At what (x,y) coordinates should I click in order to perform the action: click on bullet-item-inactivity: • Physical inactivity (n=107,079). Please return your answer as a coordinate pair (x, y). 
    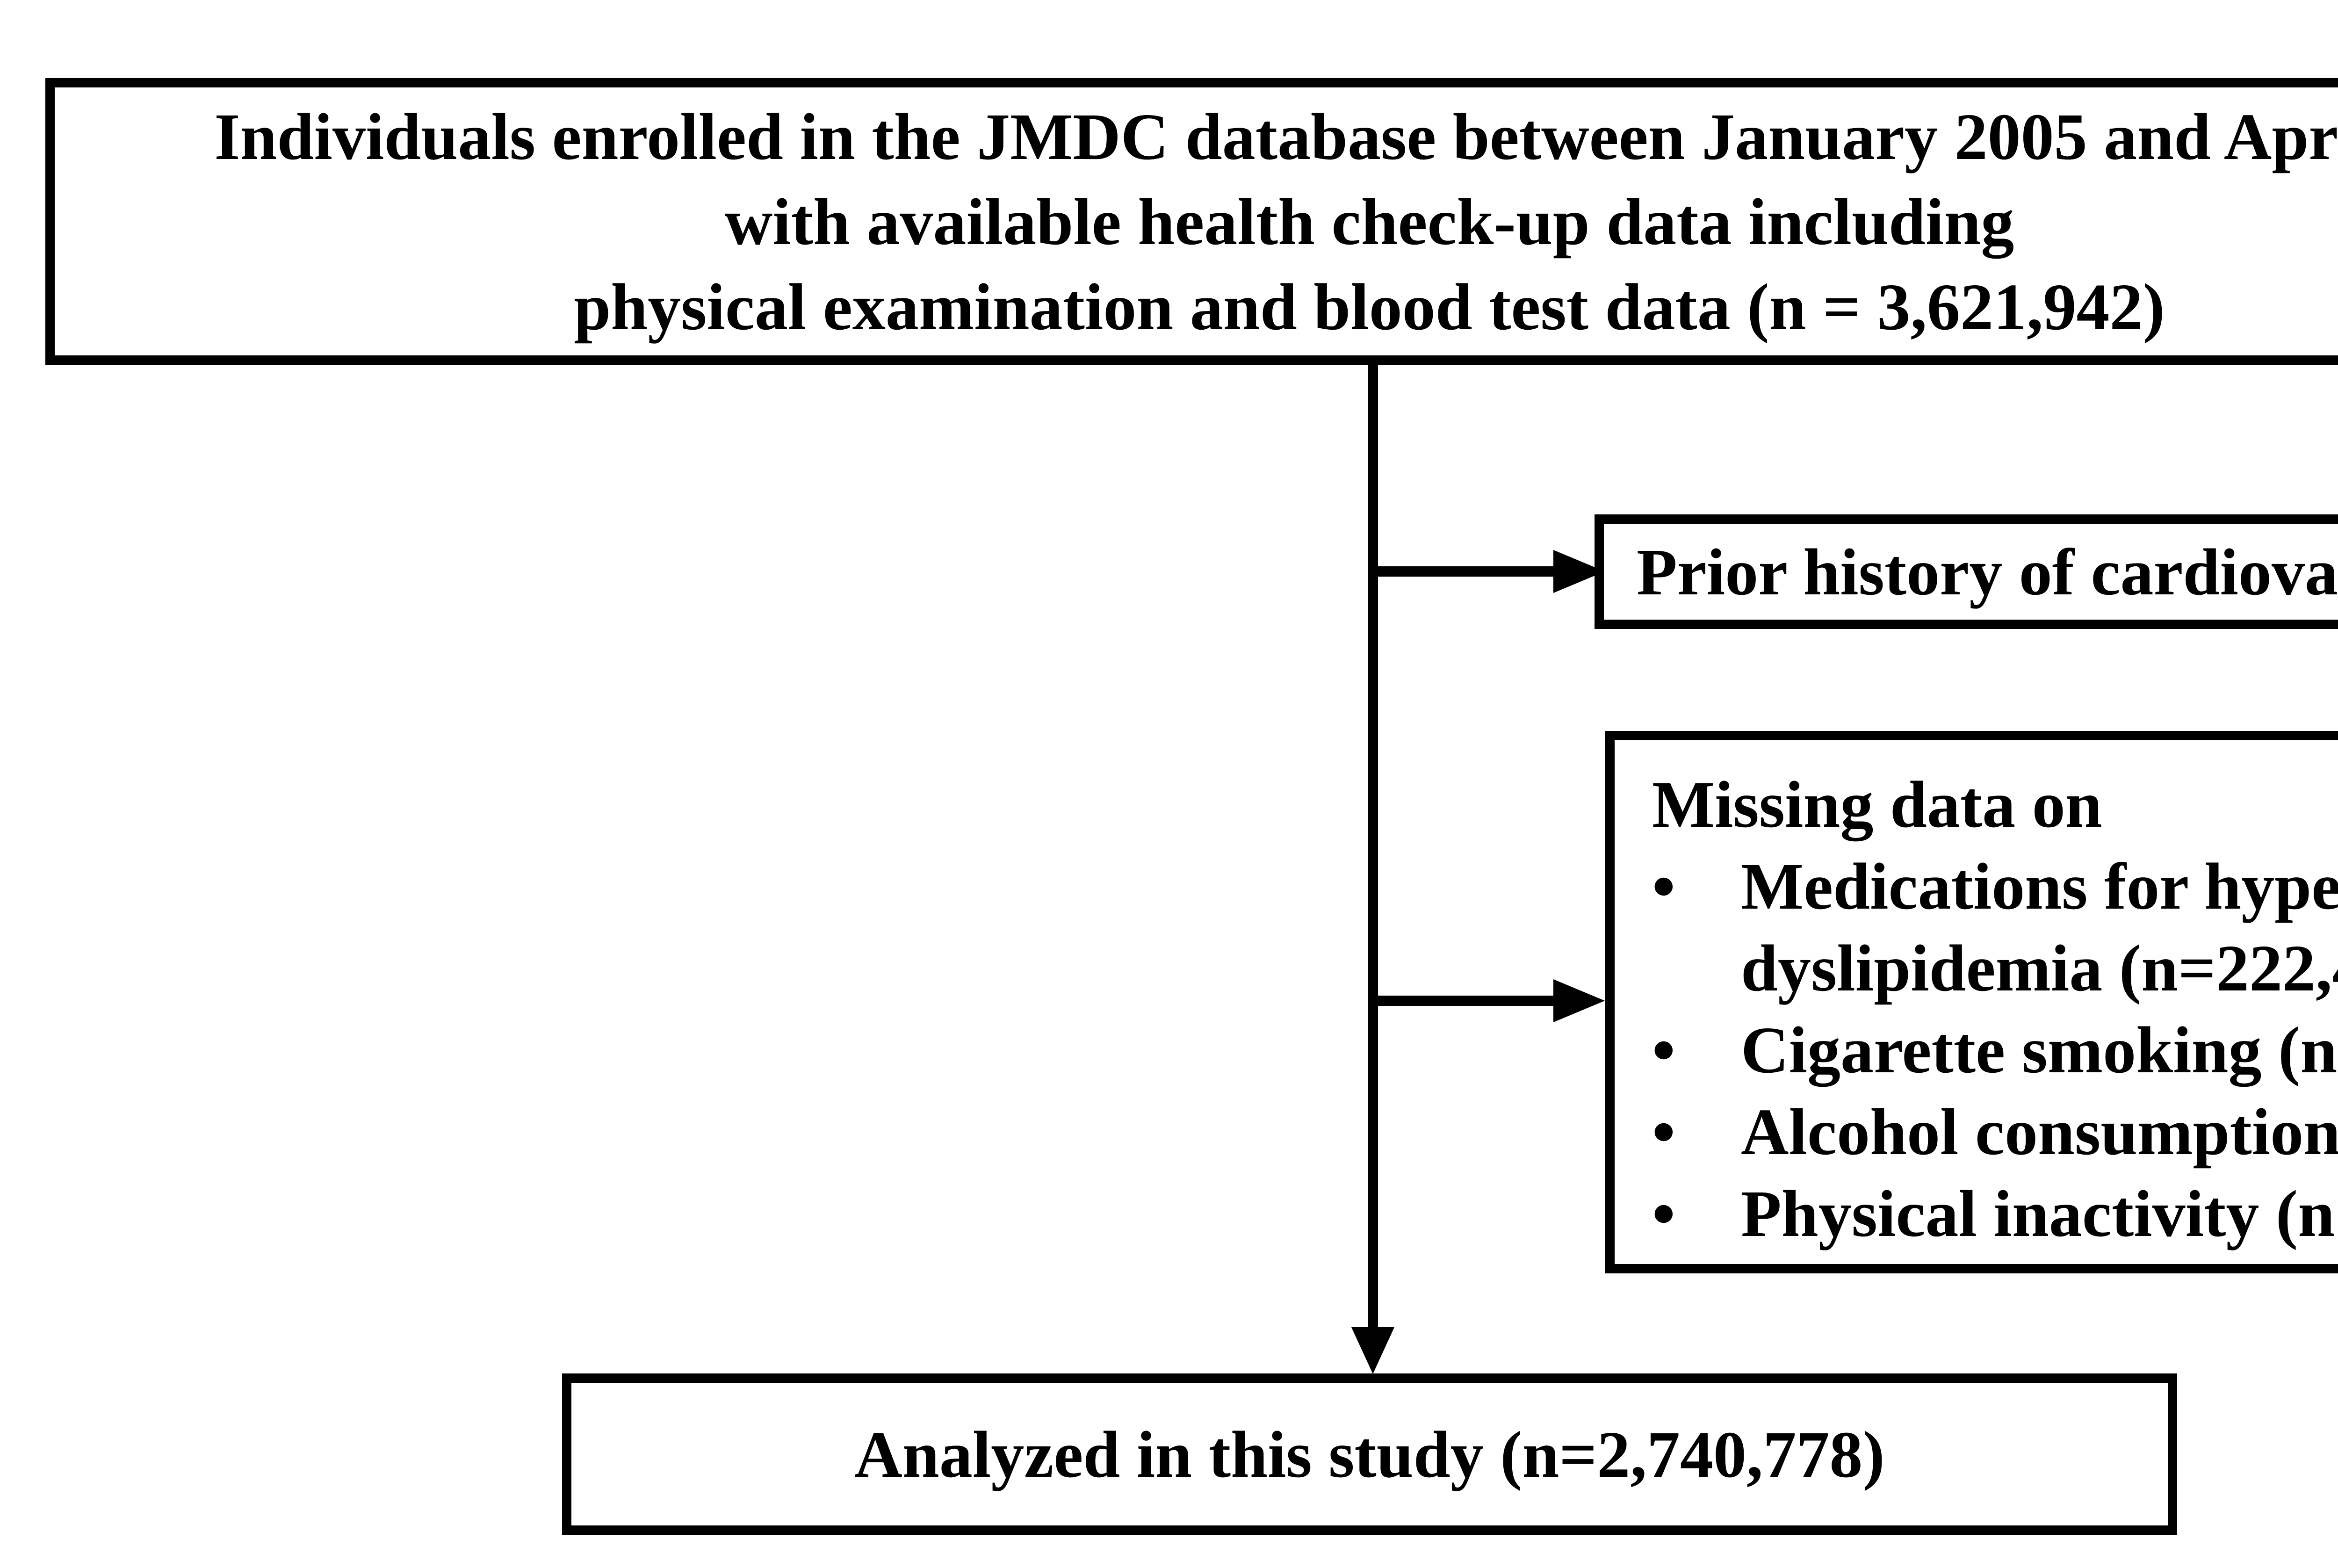
    Looking at the image, I should click on (1995, 1214).